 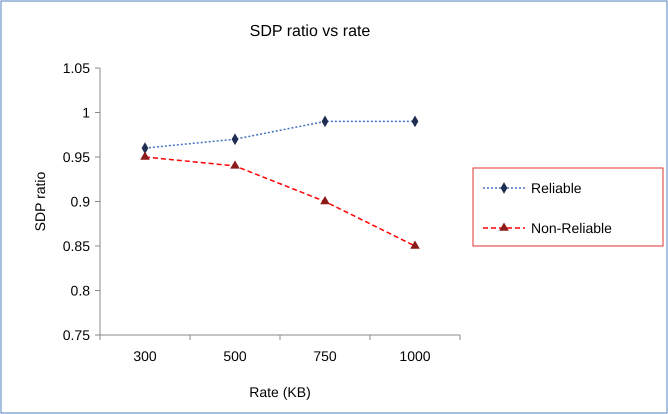 I want to click on y-axis-title: SDP ratio, so click(x=40, y=201).